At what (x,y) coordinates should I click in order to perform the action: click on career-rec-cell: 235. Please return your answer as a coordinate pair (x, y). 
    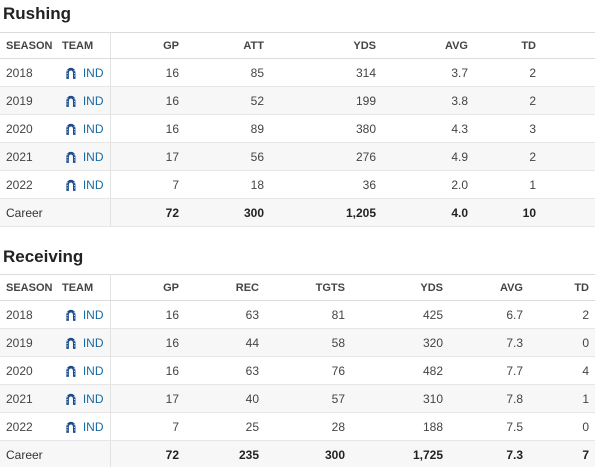
    Looking at the image, I should click on (225, 453).